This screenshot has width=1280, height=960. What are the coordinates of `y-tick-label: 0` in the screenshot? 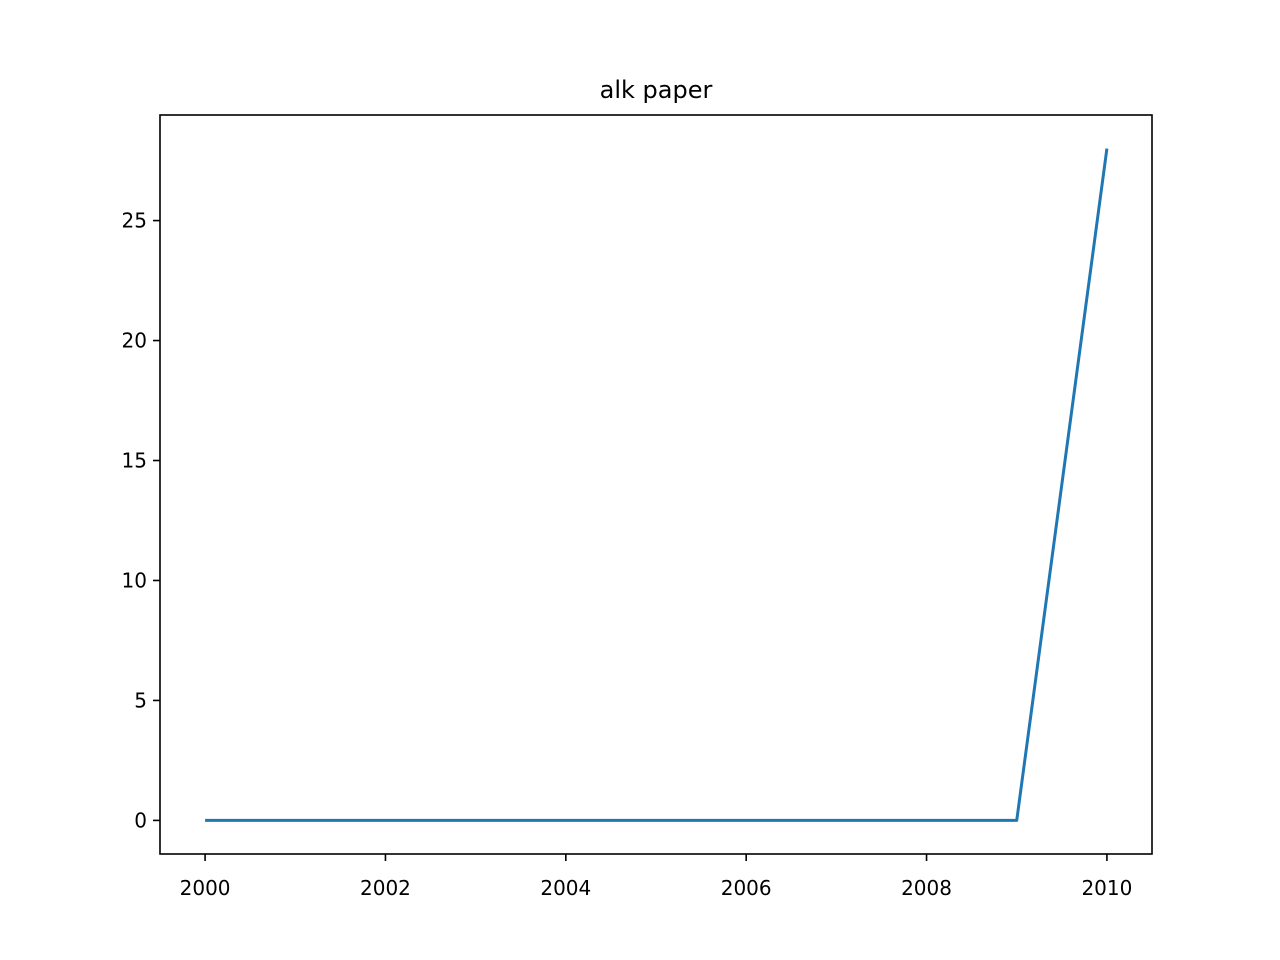 It's located at (140, 820).